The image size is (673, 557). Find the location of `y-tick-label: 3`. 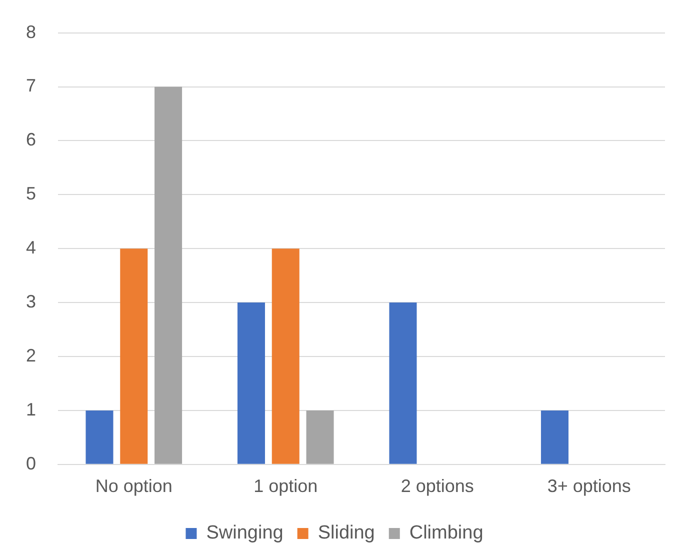

y-tick-label: 3 is located at coordinates (31, 302).